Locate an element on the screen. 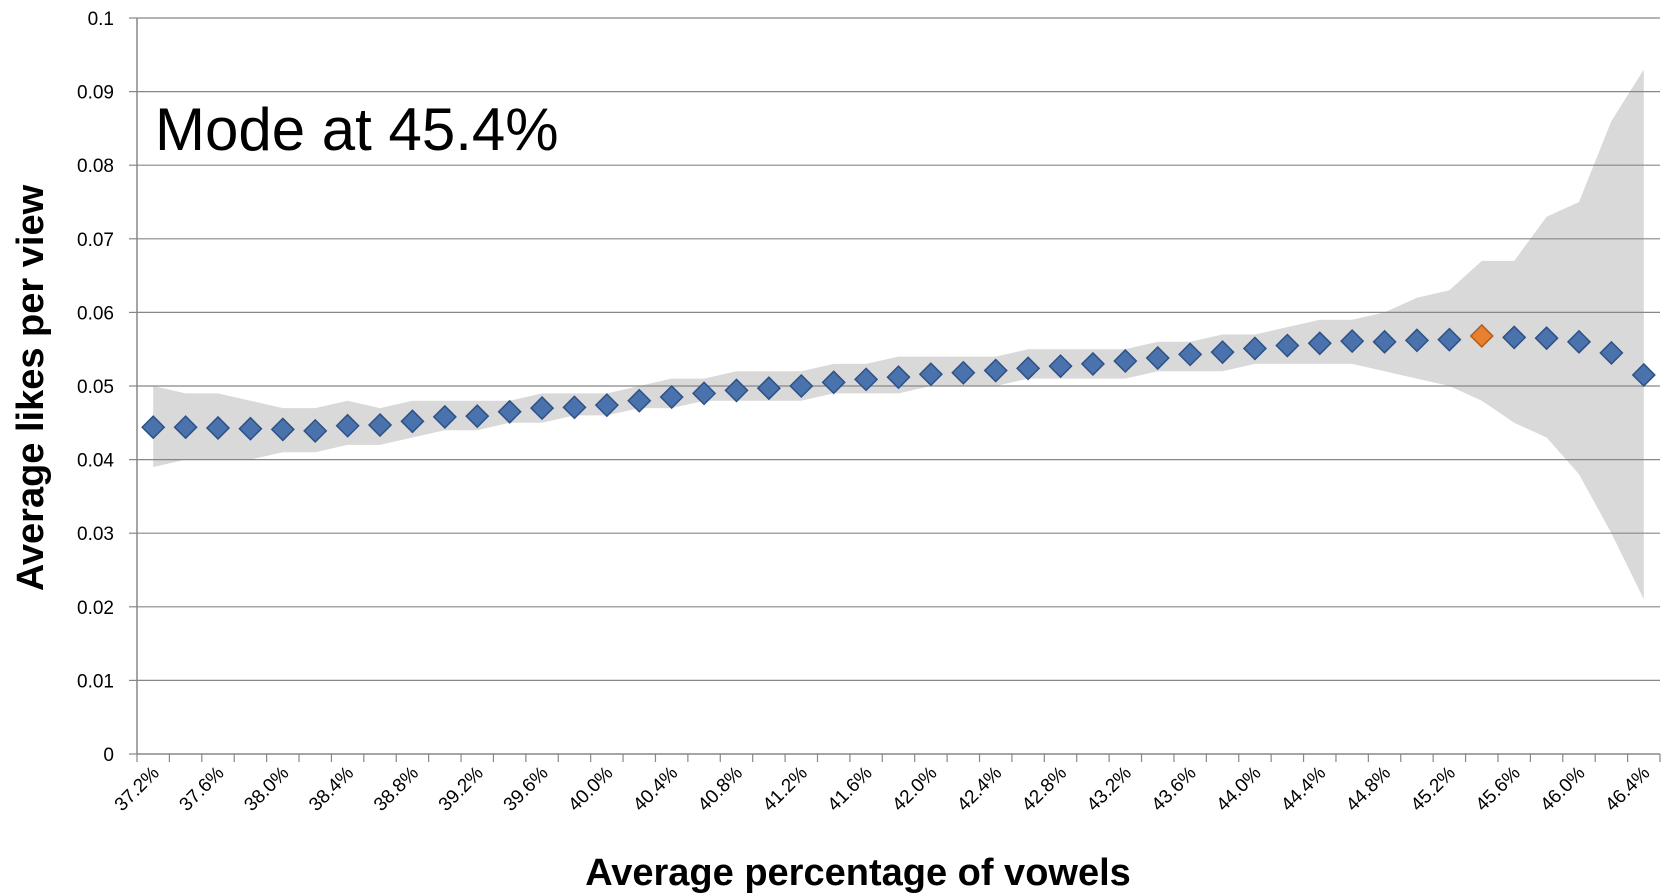 The height and width of the screenshot is (896, 1669). y-tick-labels: 0 0.01 0.02 0.03 0.04 0.05 0.06 0.07 0.08 0.09 0.1 is located at coordinates (95, 387).